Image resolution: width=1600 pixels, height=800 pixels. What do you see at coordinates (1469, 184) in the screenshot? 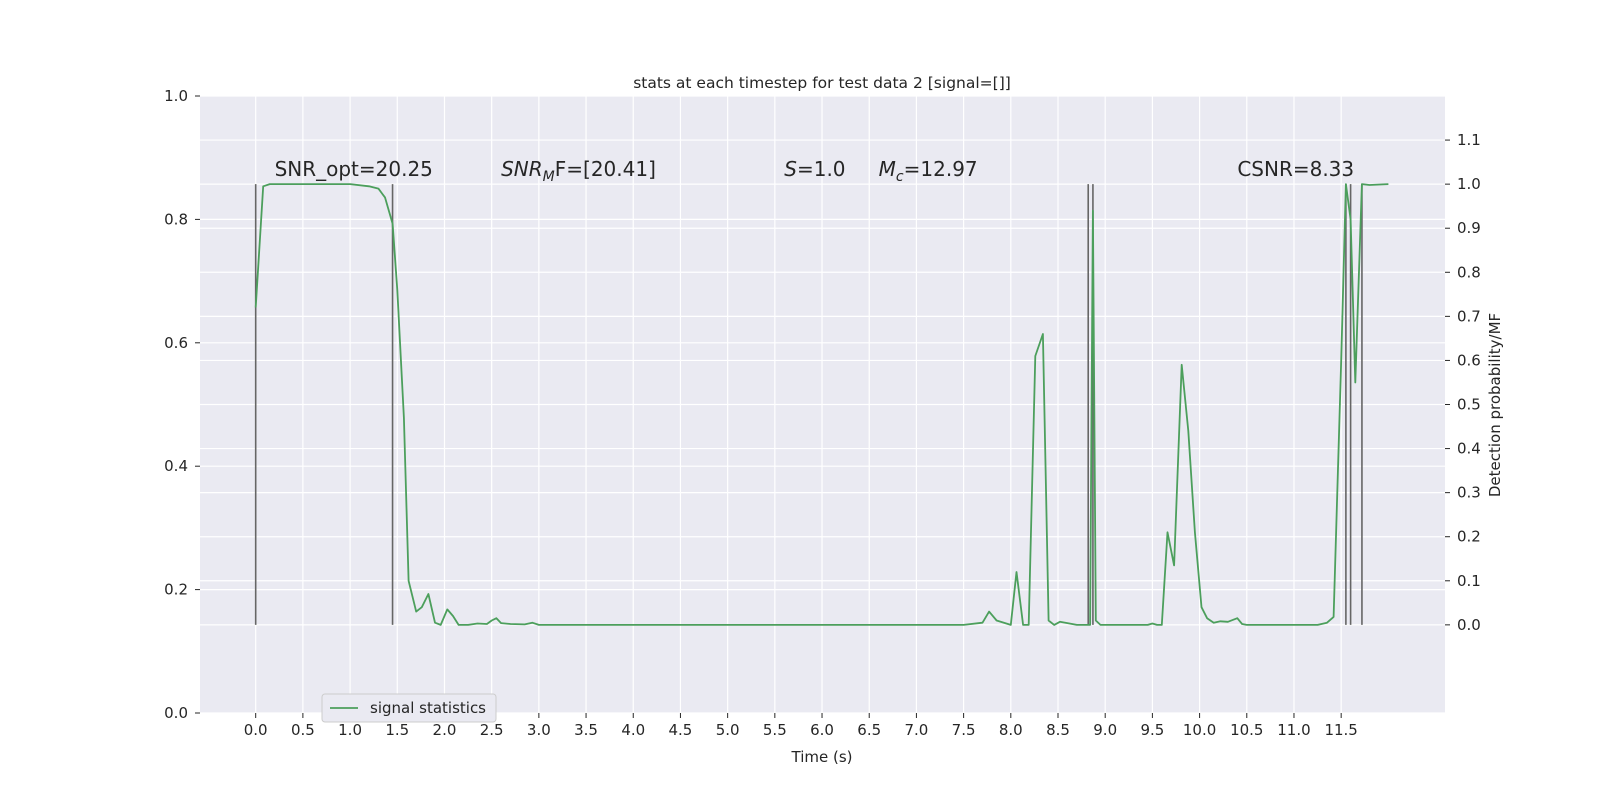
I see `y-right-tick-label: 1.0` at bounding box center [1469, 184].